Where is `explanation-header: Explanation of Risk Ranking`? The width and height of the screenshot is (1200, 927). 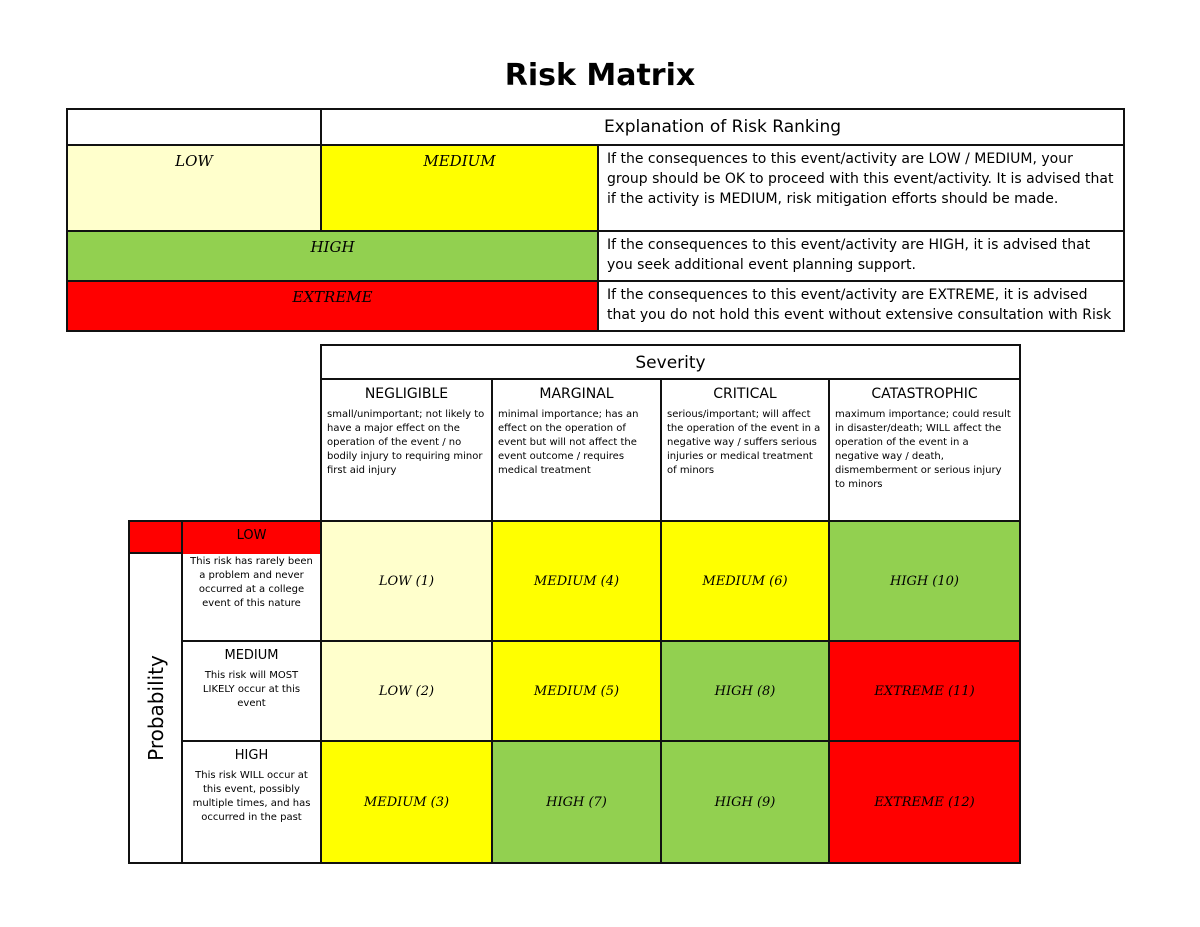 explanation-header: Explanation of Risk Ranking is located at coordinates (722, 127).